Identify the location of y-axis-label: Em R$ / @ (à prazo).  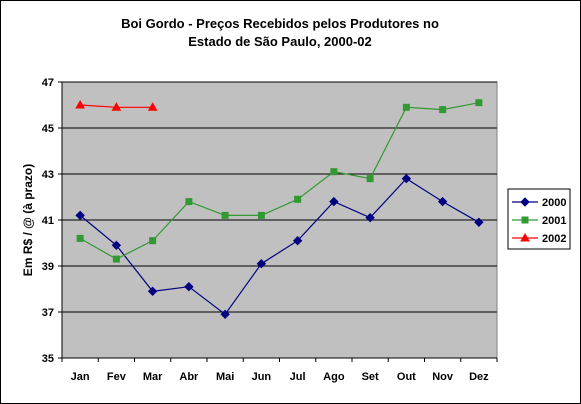
(28, 220).